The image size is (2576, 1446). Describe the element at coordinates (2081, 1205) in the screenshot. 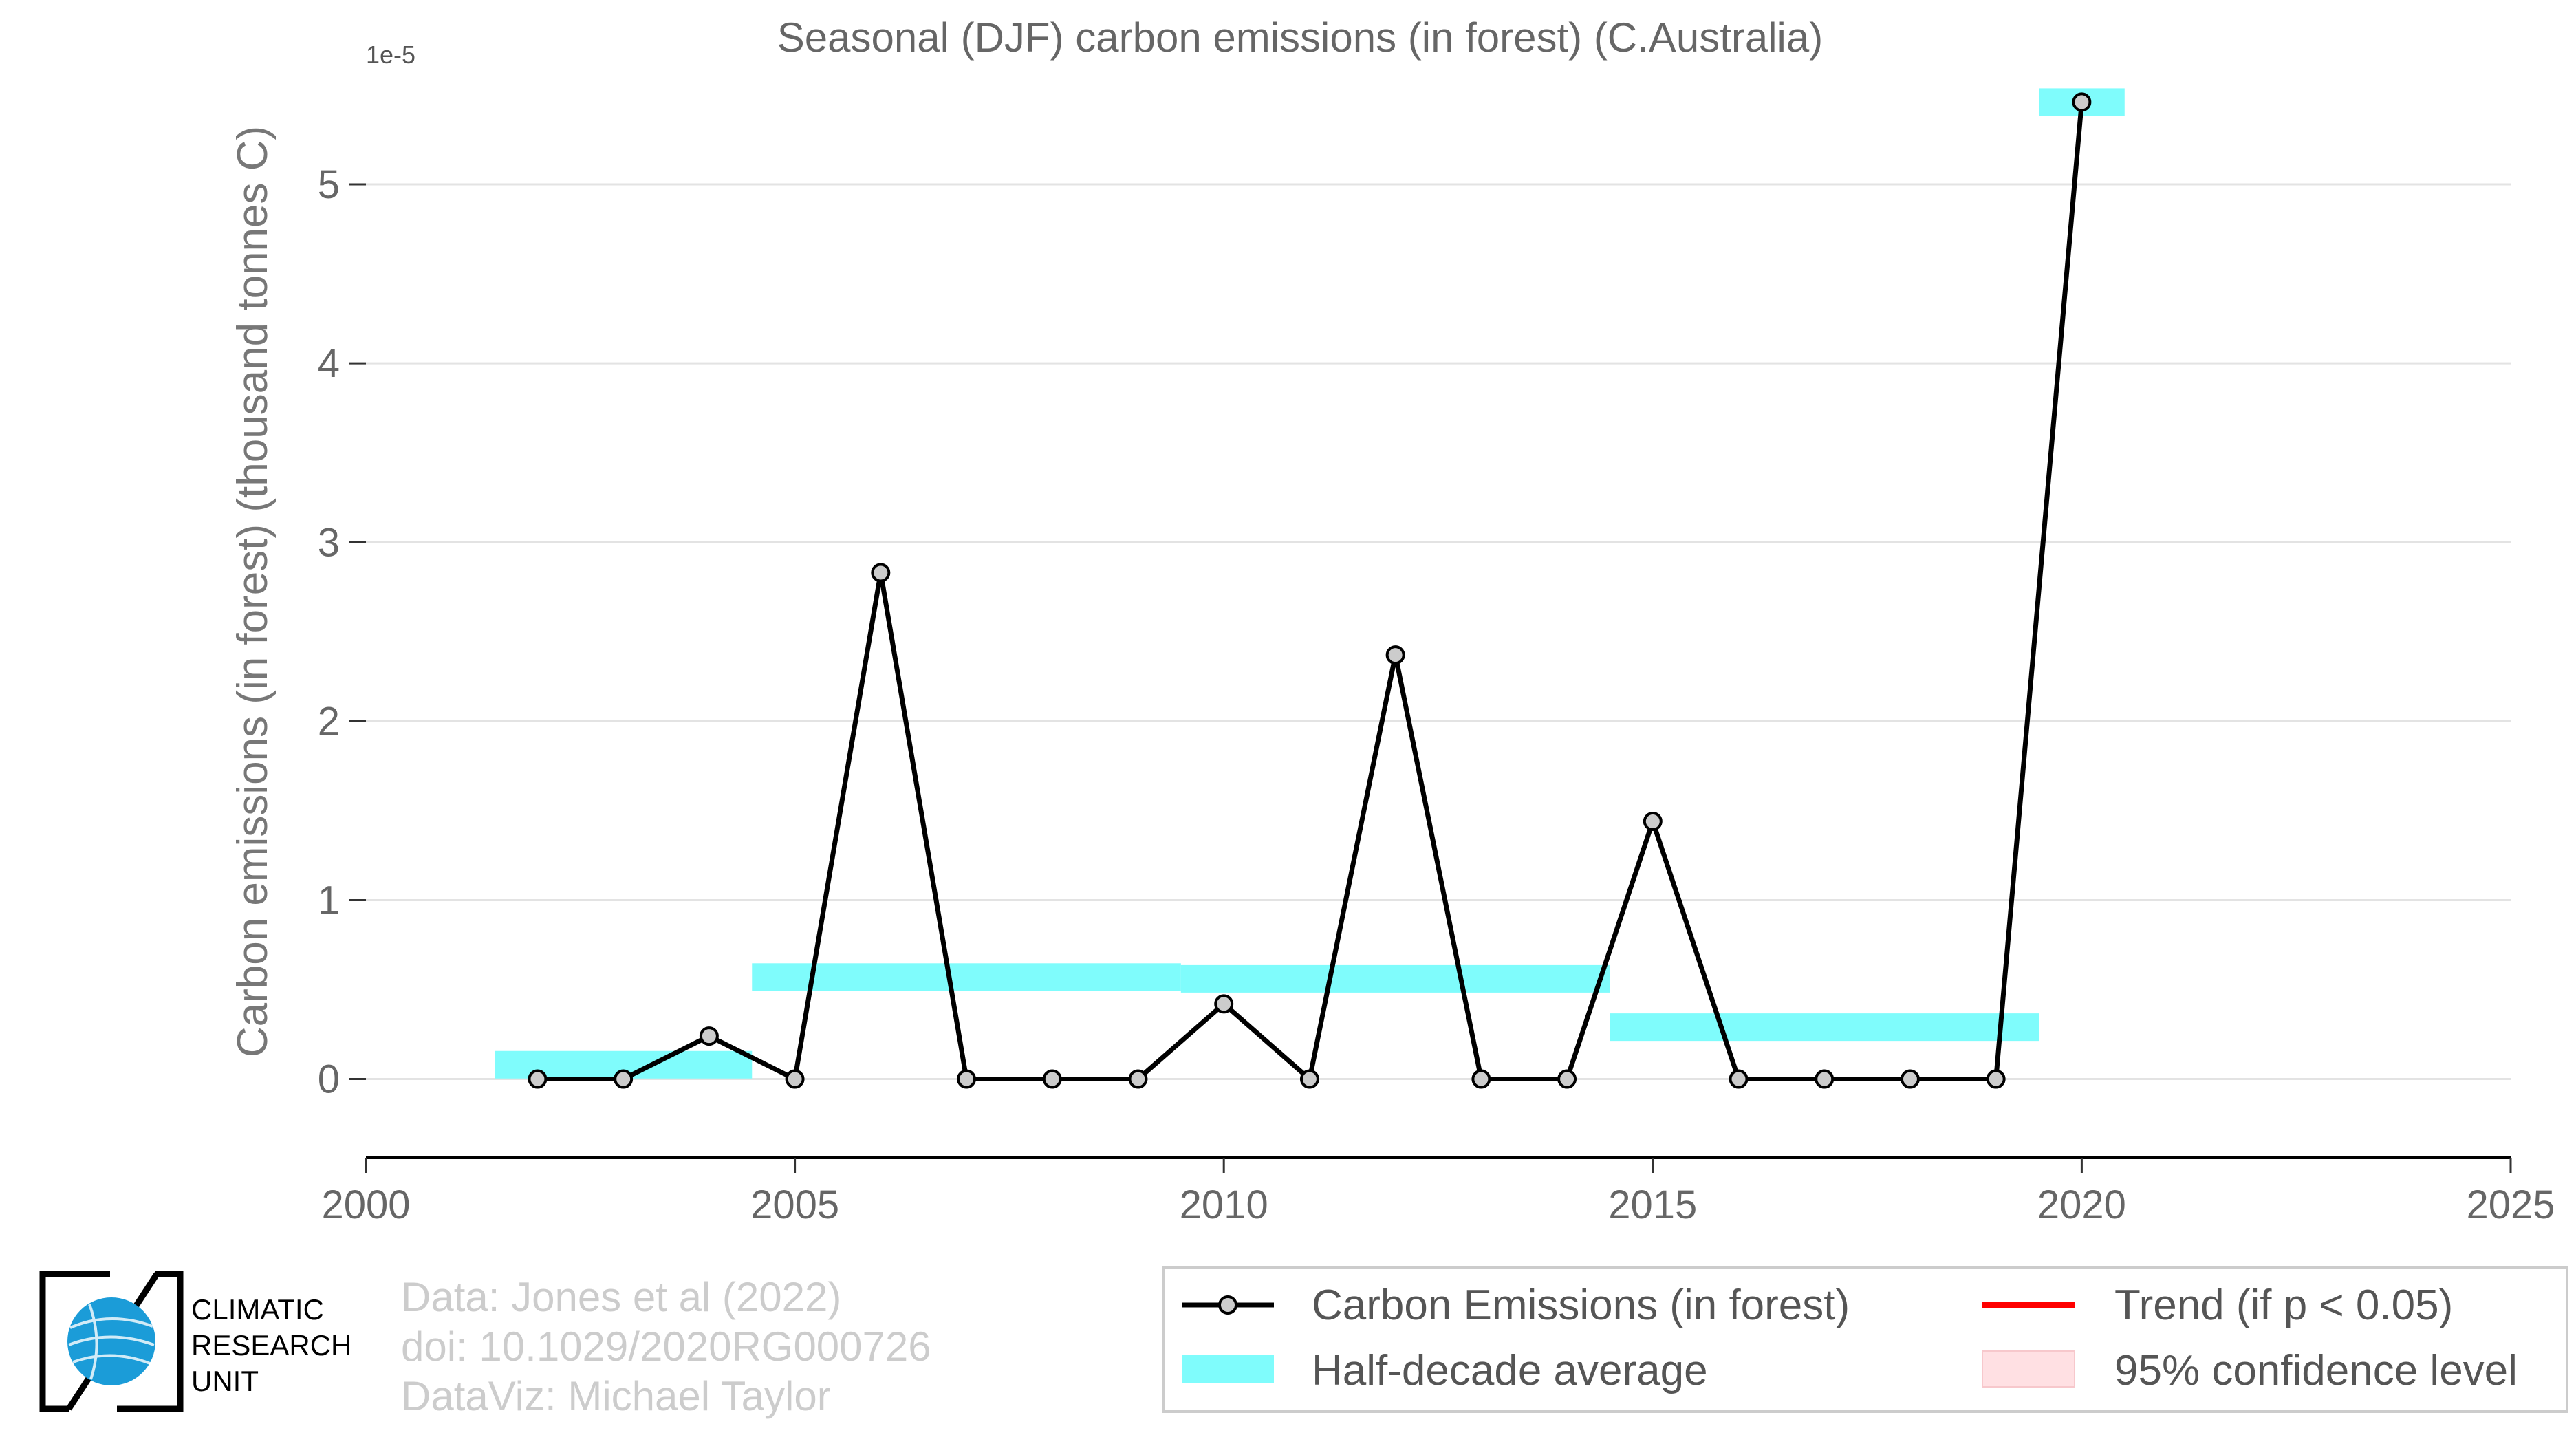

I see `x-tick-label: 2020` at that location.